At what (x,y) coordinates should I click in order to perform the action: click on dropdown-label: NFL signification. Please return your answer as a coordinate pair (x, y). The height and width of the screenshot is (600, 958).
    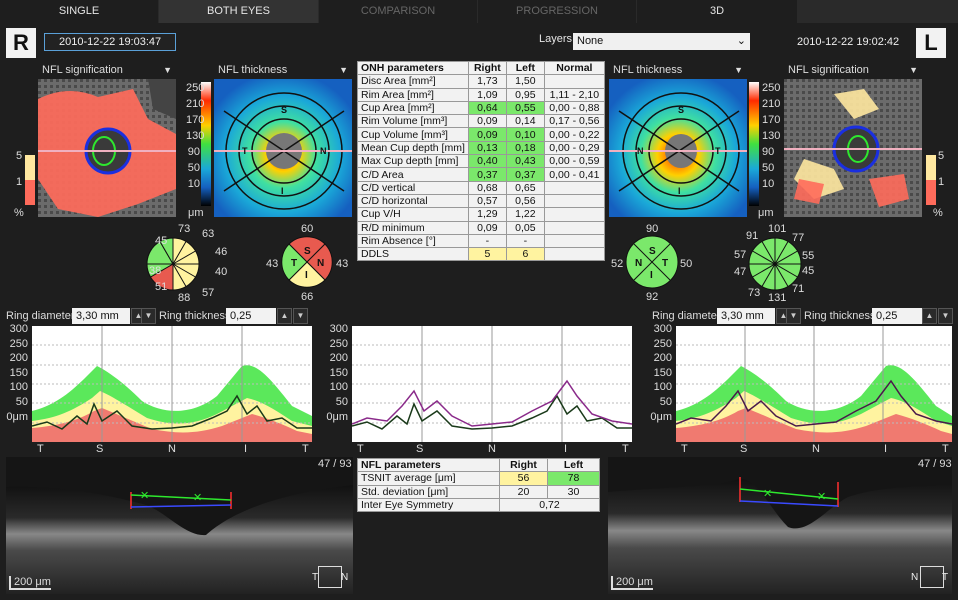
    Looking at the image, I should click on (828, 70).